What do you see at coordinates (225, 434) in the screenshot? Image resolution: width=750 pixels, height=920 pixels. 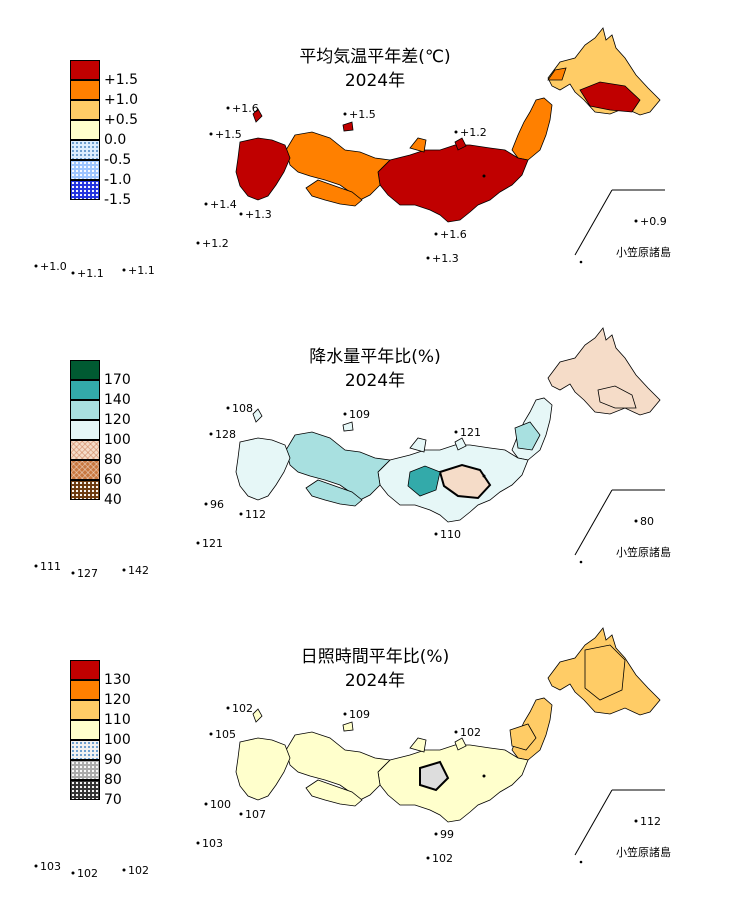 I see `island-tsushima-label: 128` at bounding box center [225, 434].